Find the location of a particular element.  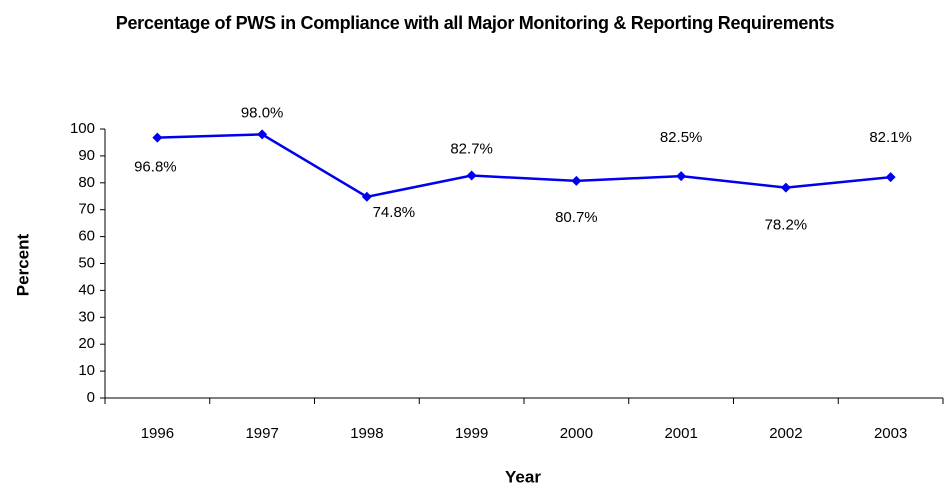

y-tick-label: 50 is located at coordinates (86, 262).